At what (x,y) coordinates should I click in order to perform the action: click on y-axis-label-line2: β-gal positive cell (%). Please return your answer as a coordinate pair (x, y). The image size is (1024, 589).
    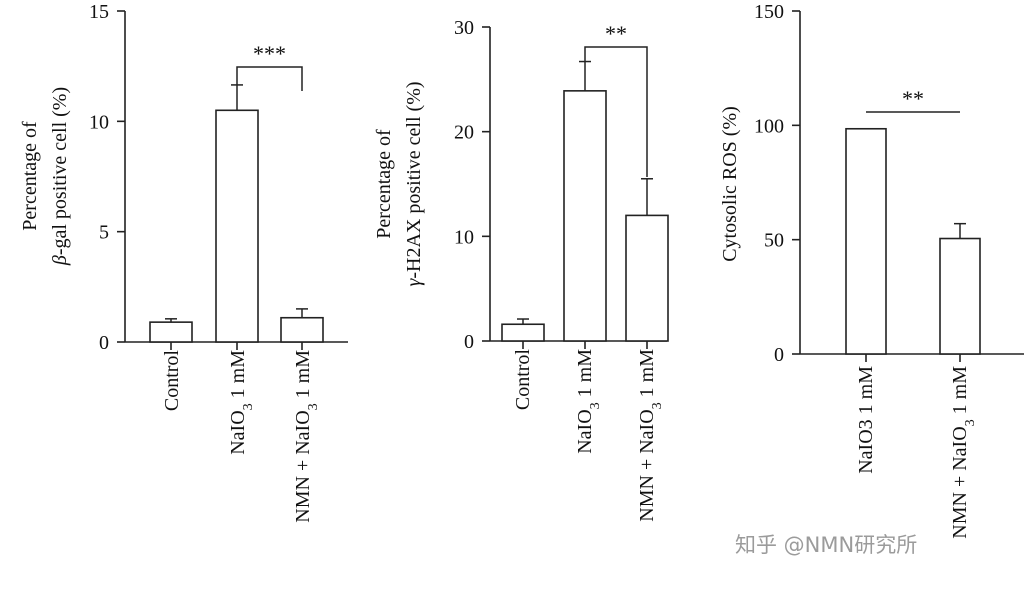
    Looking at the image, I should click on (60, 176).